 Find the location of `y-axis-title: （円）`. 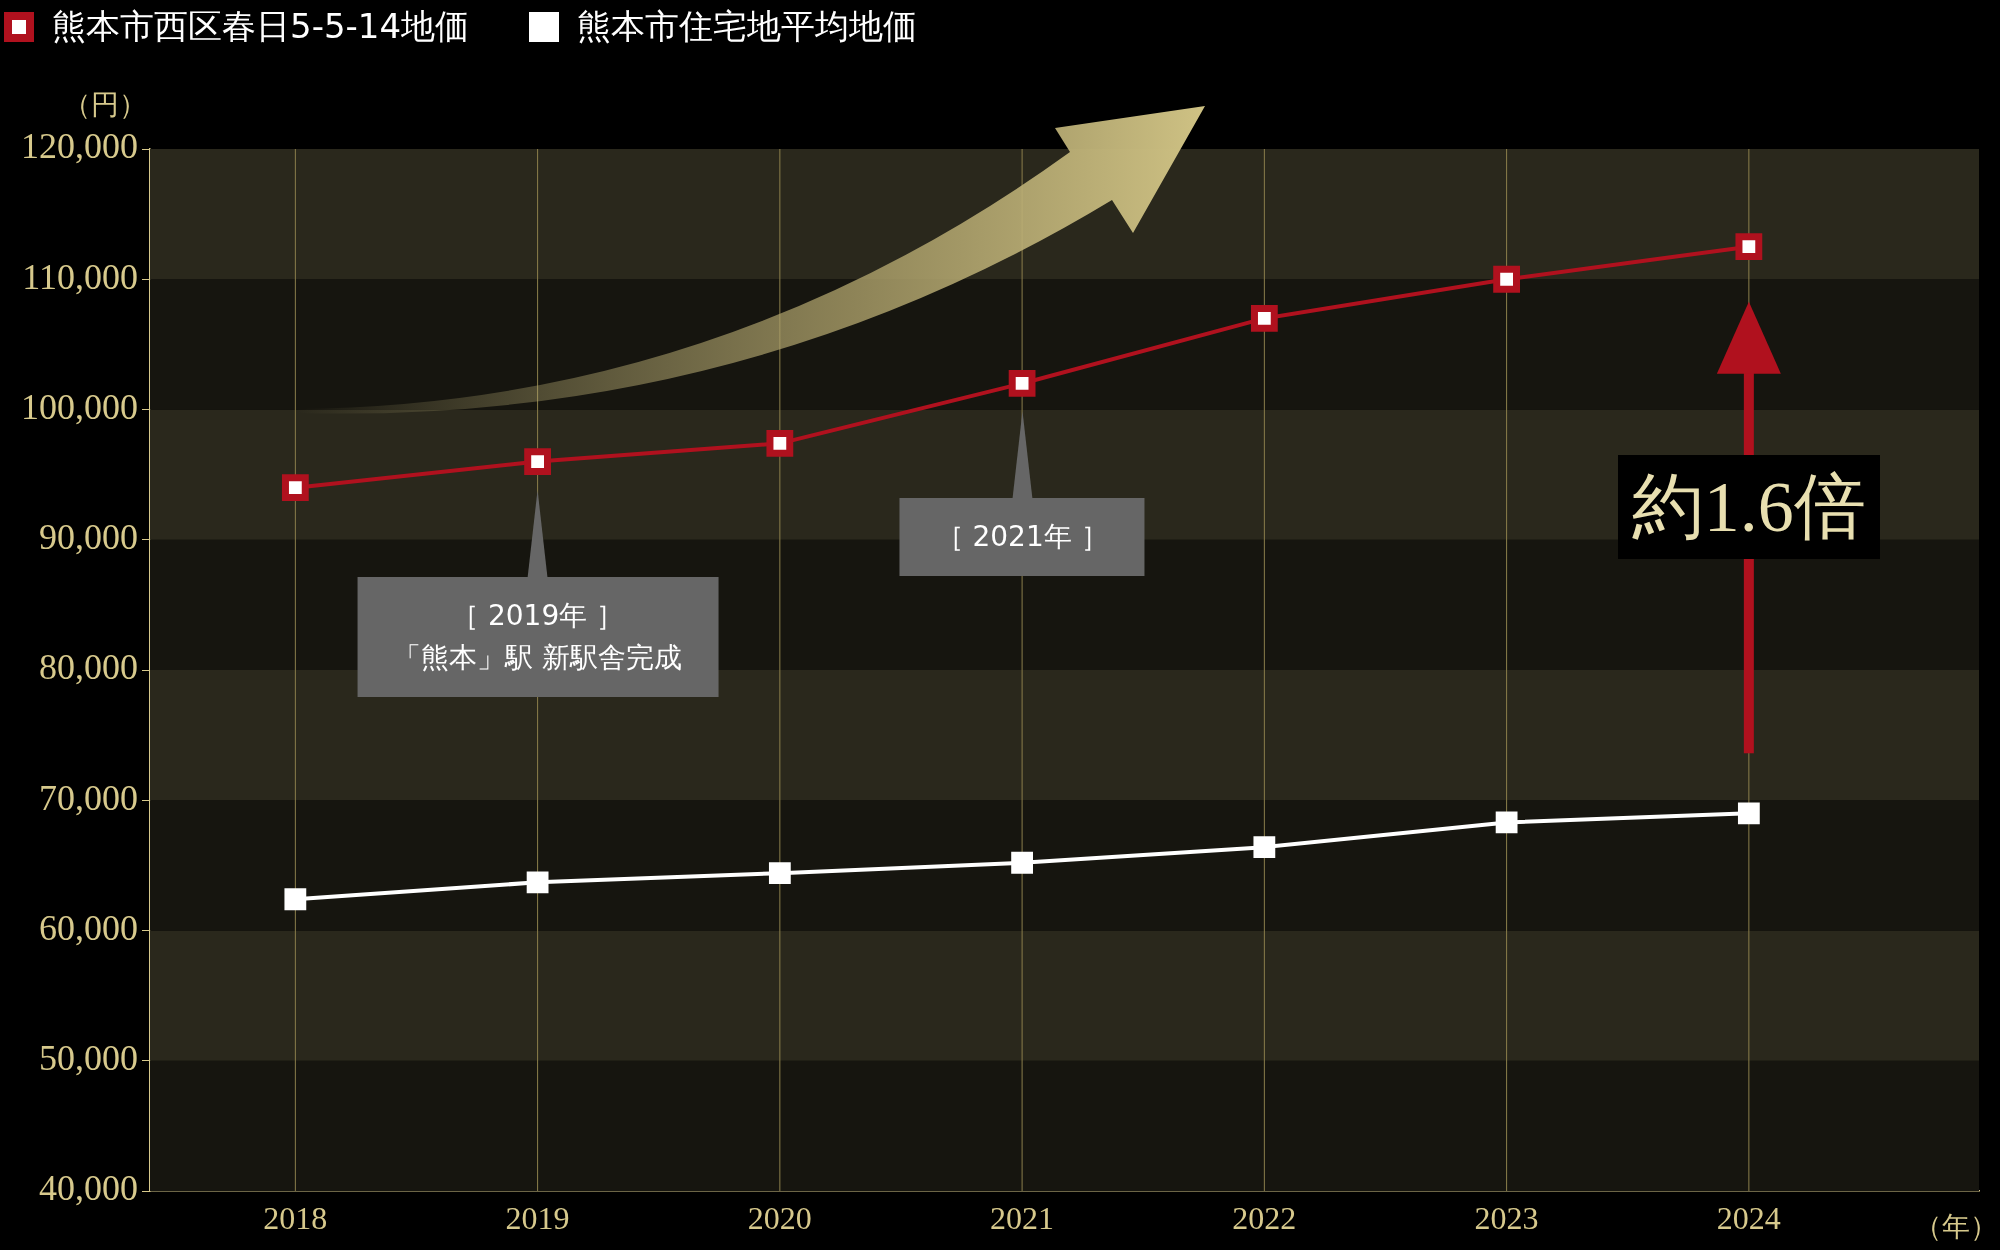

y-axis-title: （円） is located at coordinates (105, 105).